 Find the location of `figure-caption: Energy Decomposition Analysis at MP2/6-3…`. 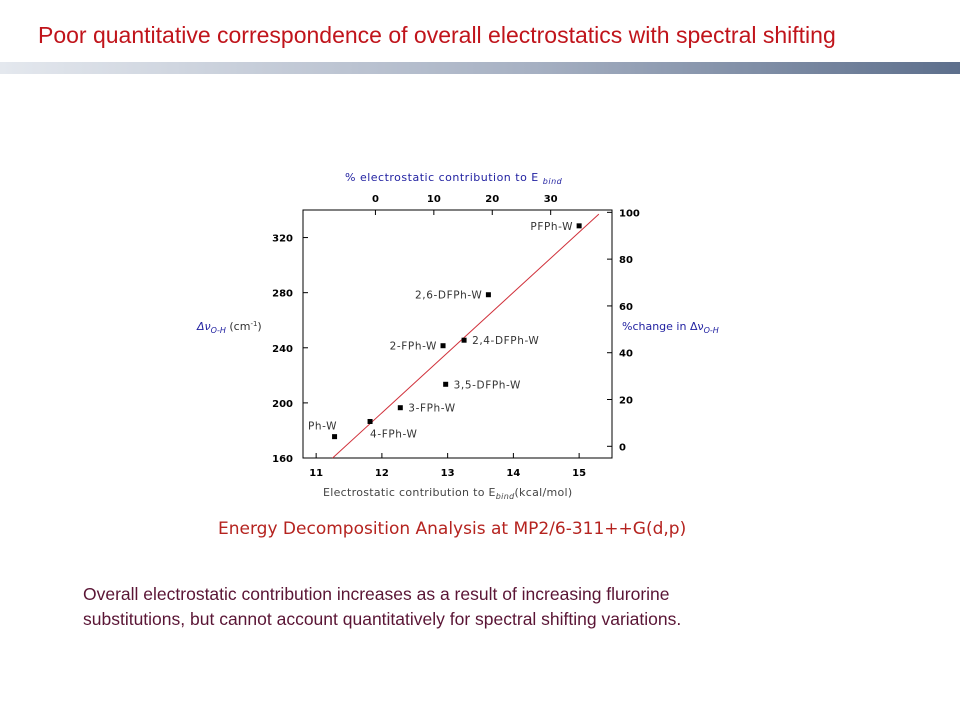

figure-caption: Energy Decomposition Analysis at MP2/6-3… is located at coordinates (452, 529).